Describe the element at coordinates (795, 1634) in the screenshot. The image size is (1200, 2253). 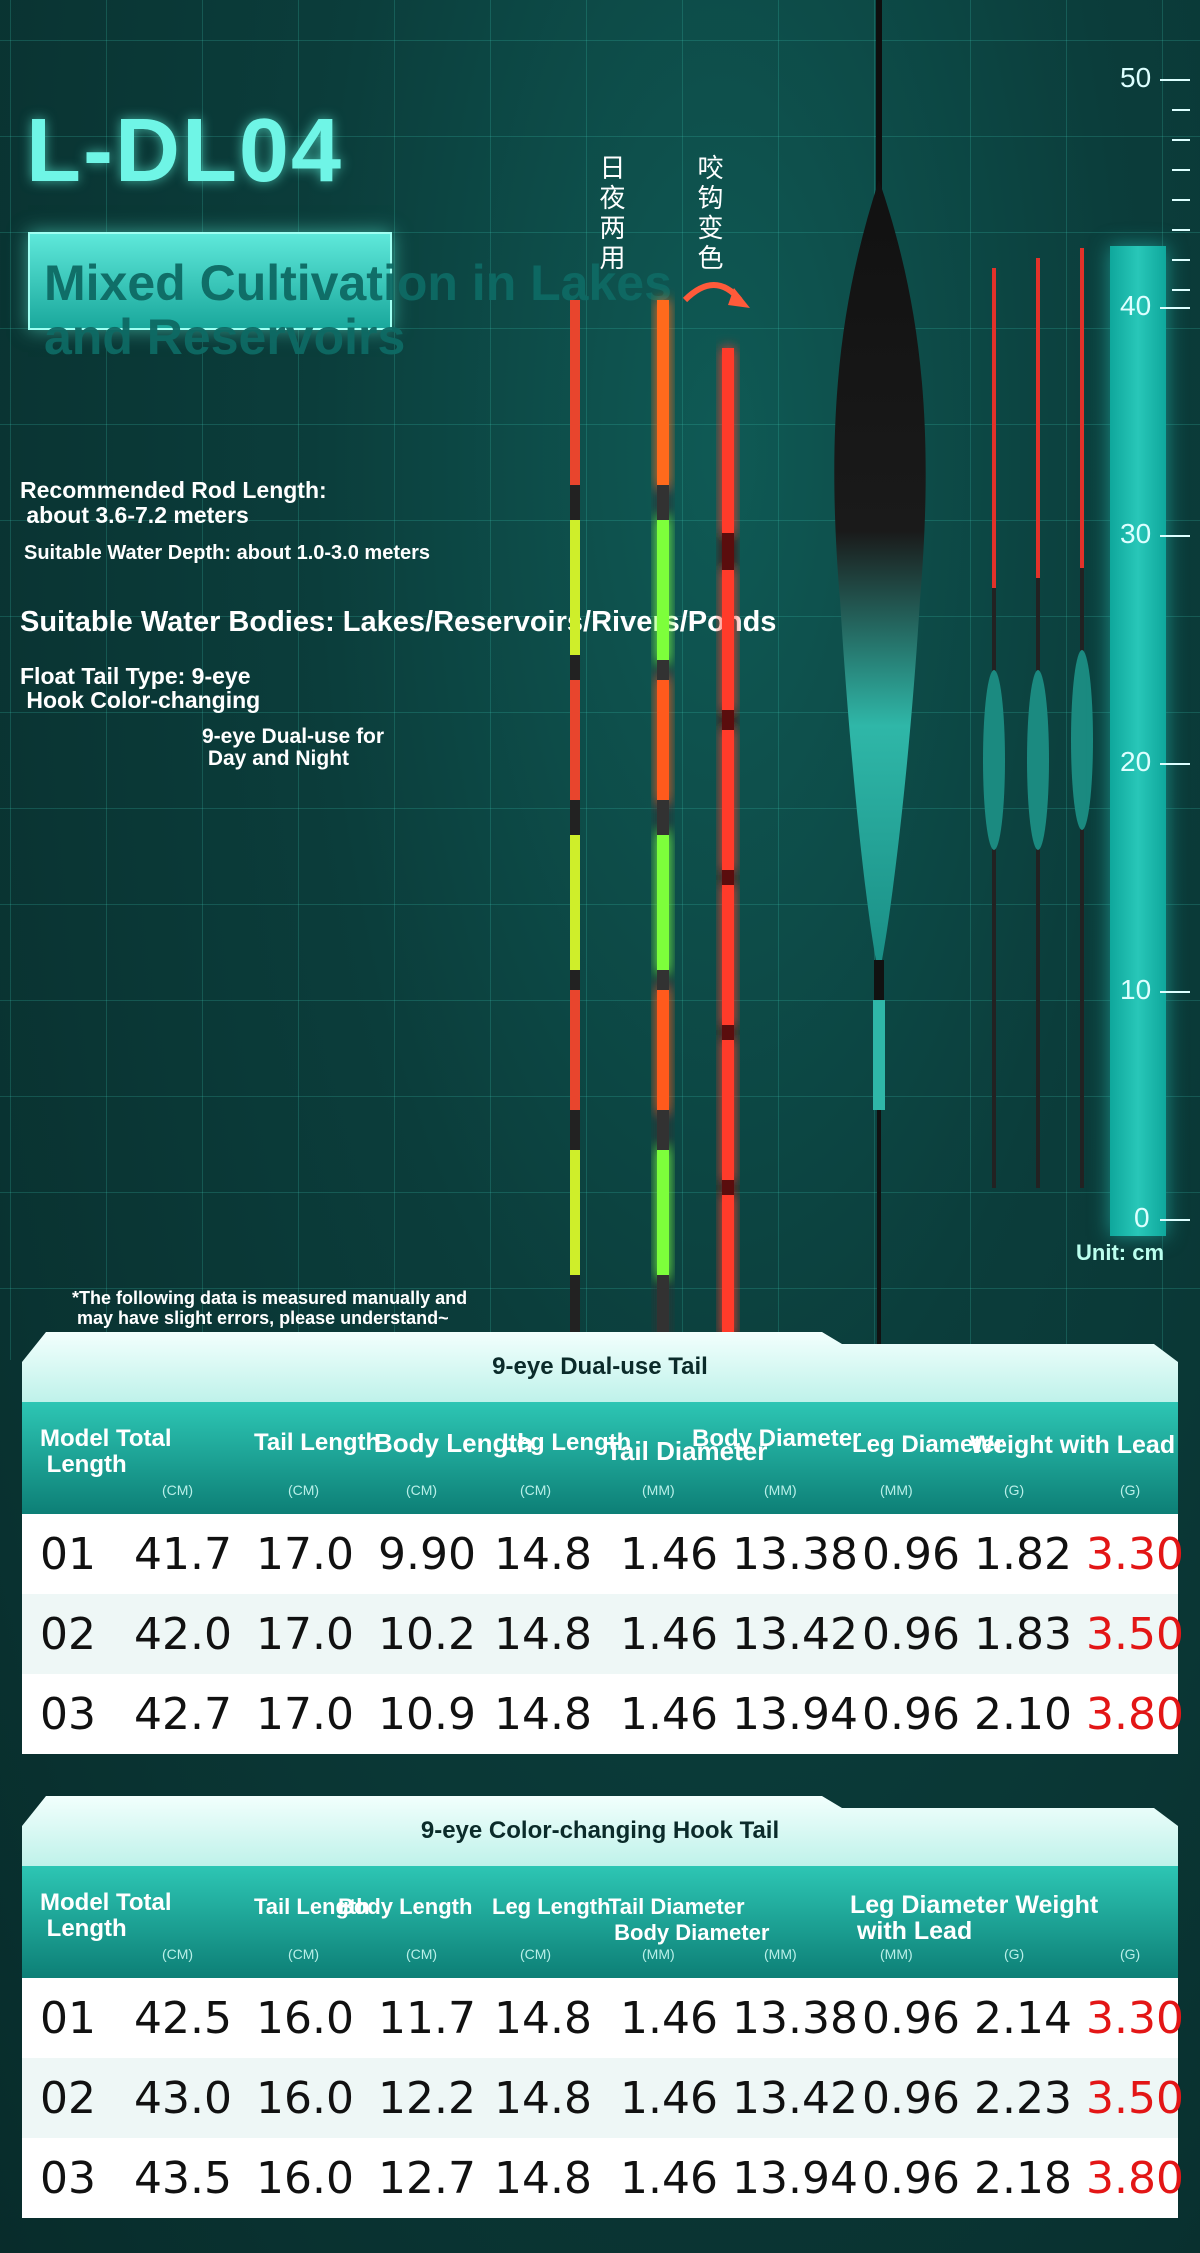
I see `cell-body-diameter: 13.42` at that location.